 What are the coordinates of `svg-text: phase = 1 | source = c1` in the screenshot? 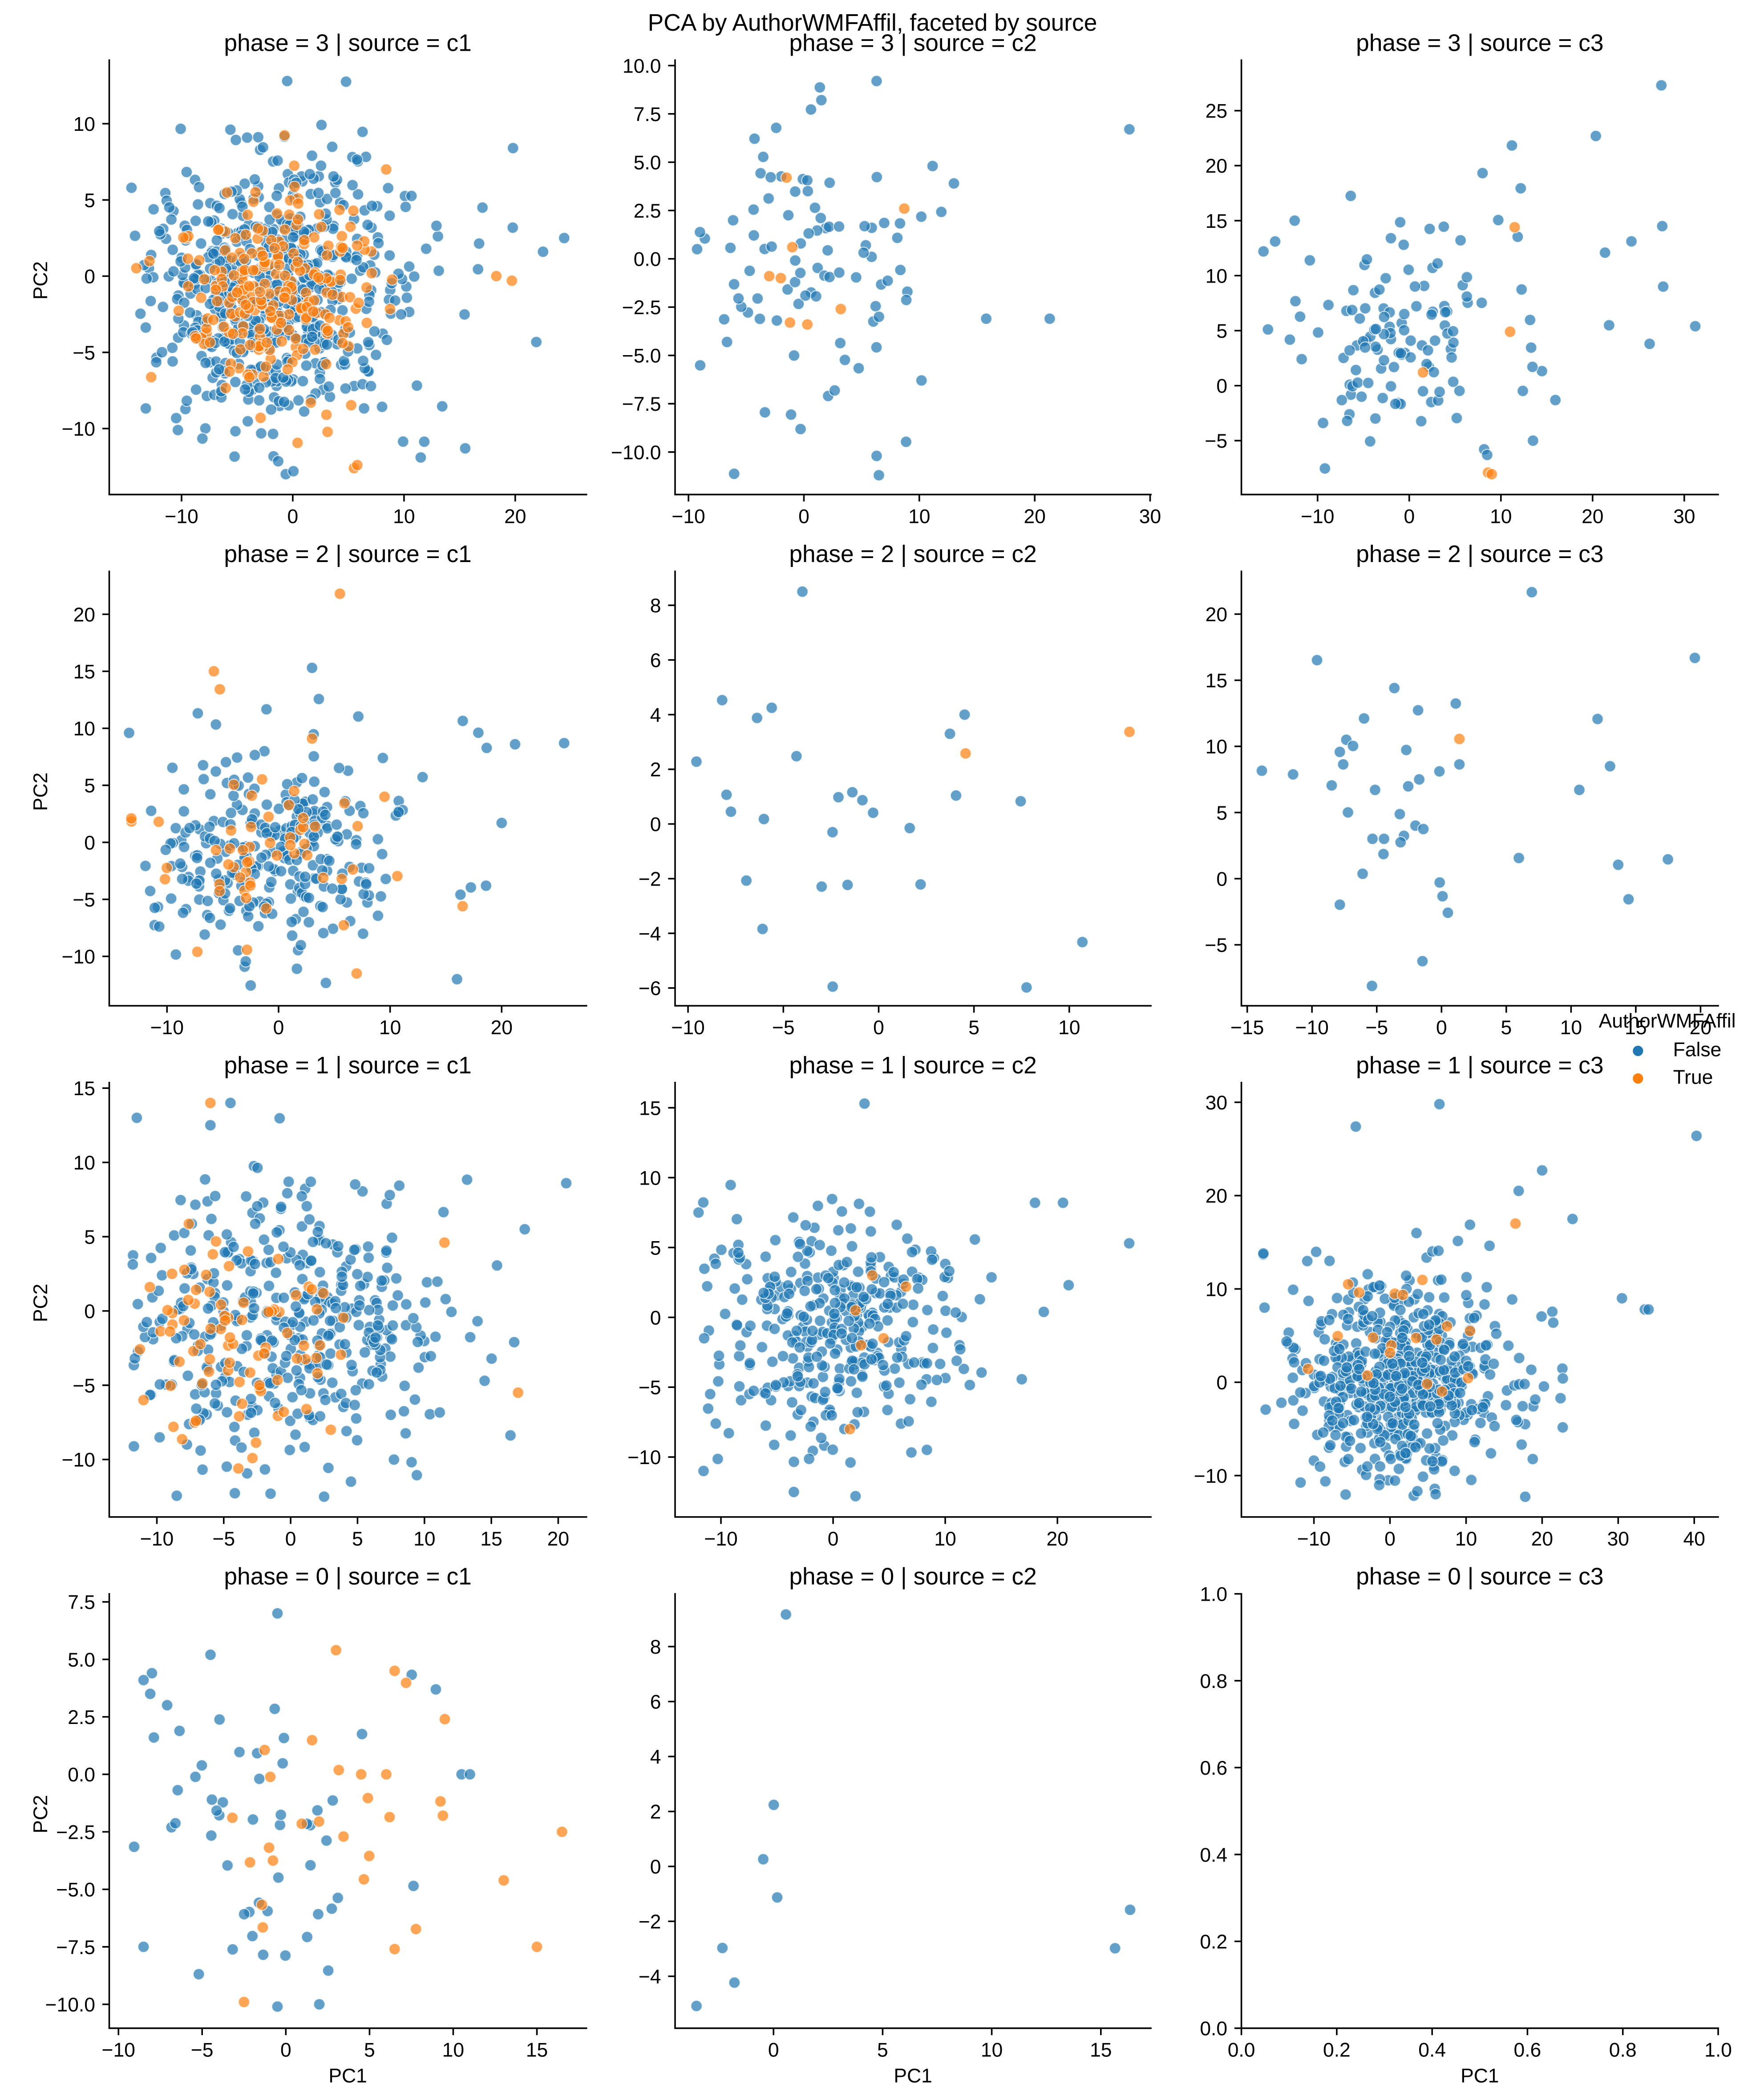 It's located at (347, 1065).